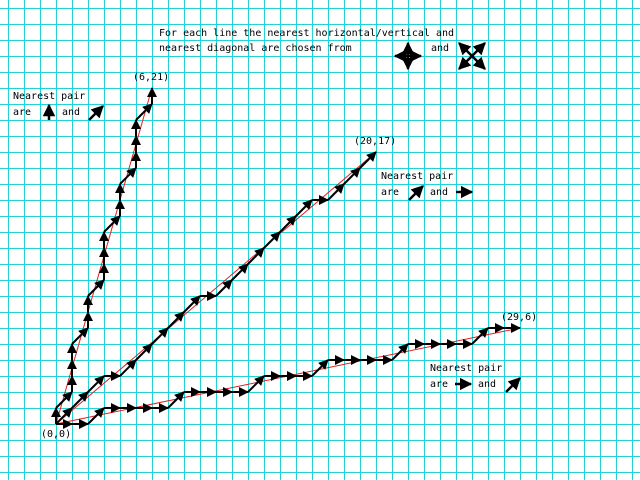 The image size is (640, 480). What do you see at coordinates (472, 56) in the screenshot?
I see `four-diagonal-arrows-icon` at bounding box center [472, 56].